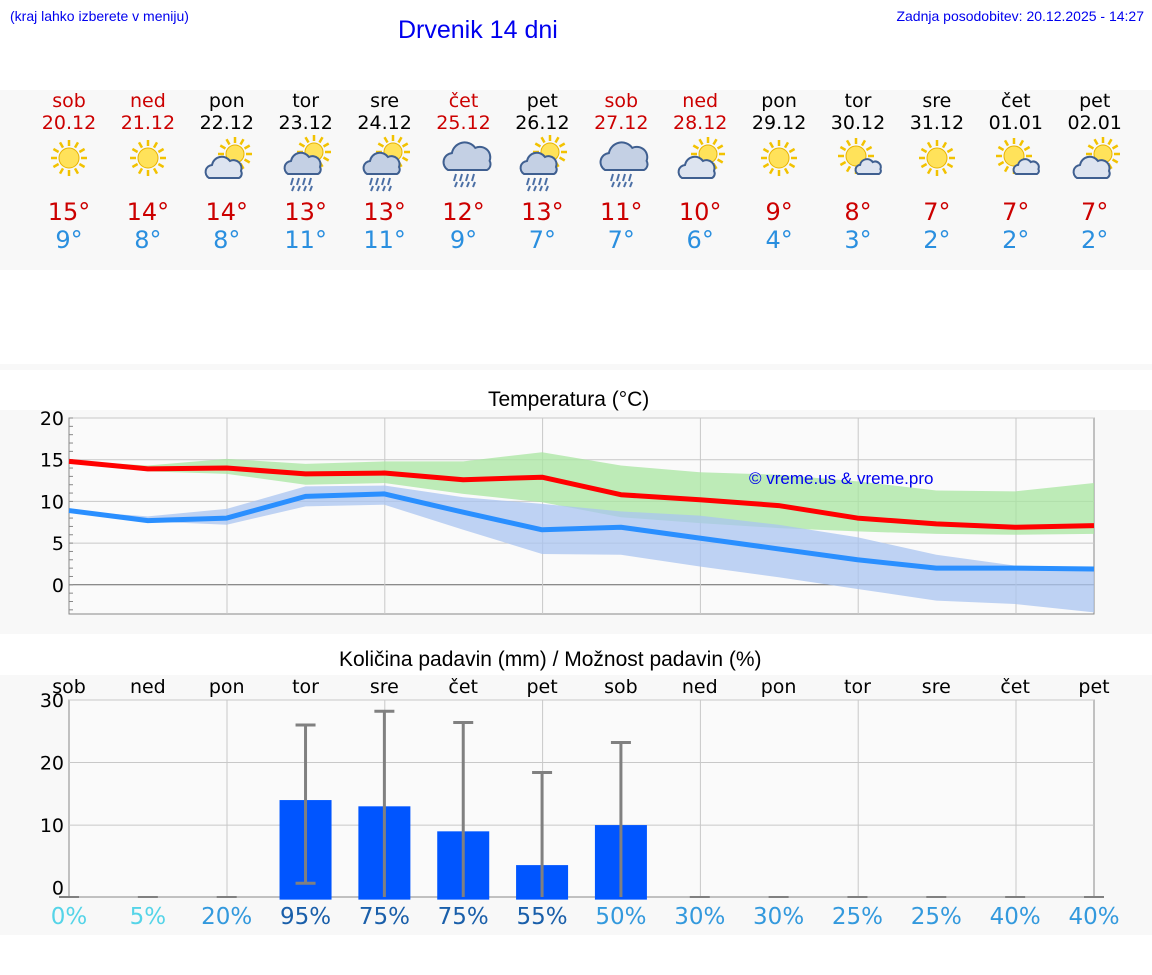 The image size is (1152, 975). I want to click on precip-probability: 95%, so click(305, 917).